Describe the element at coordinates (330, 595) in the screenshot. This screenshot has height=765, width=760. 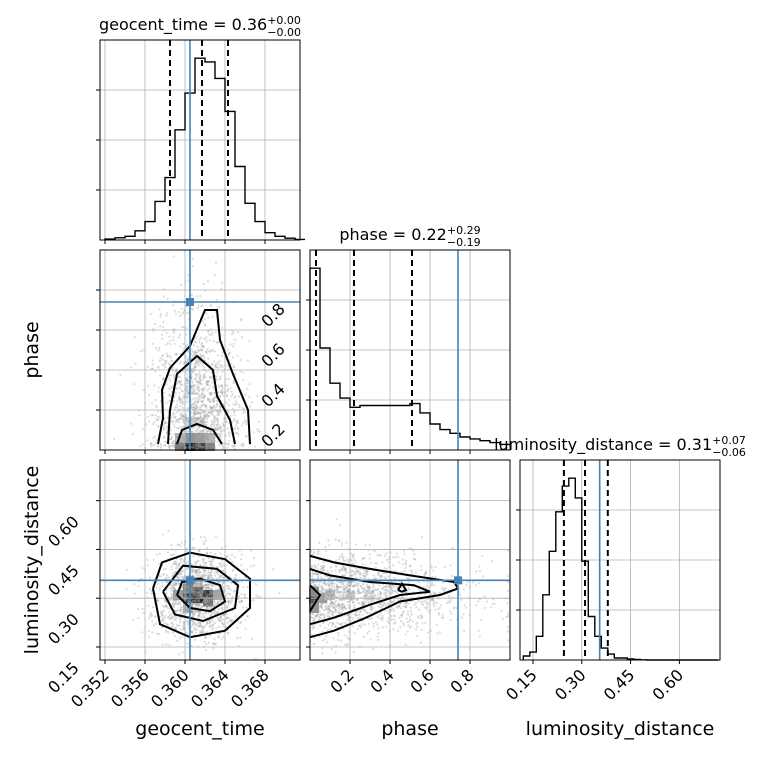
I see `density-cell-luminosity_distance_vs_phase` at that location.